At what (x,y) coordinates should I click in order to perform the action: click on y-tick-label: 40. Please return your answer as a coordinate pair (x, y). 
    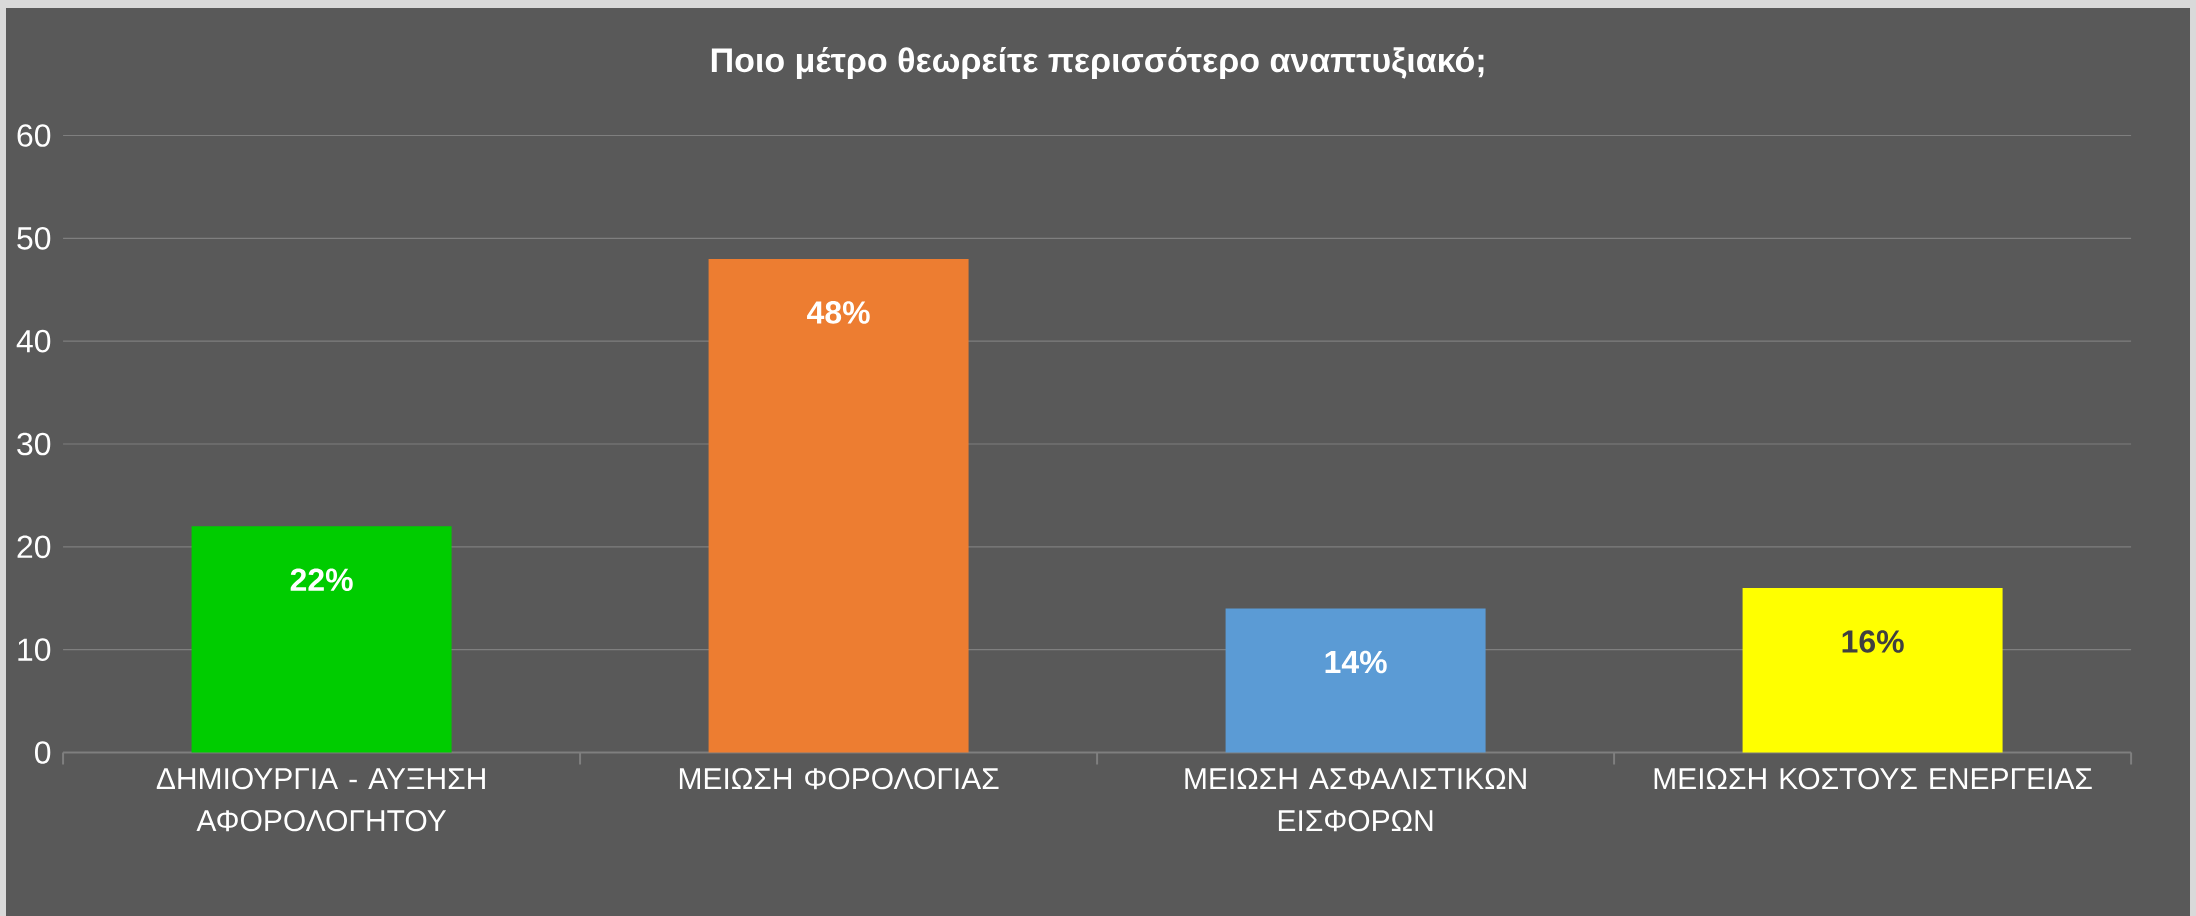
    Looking at the image, I should click on (33, 341).